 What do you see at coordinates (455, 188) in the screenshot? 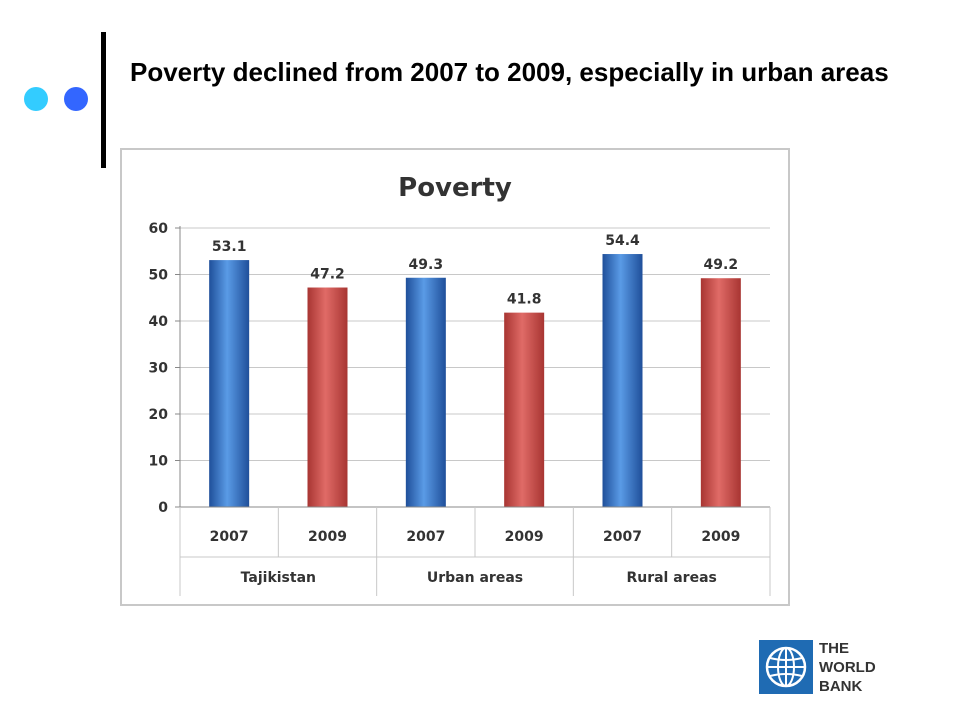
I see `chart-title: Poverty` at bounding box center [455, 188].